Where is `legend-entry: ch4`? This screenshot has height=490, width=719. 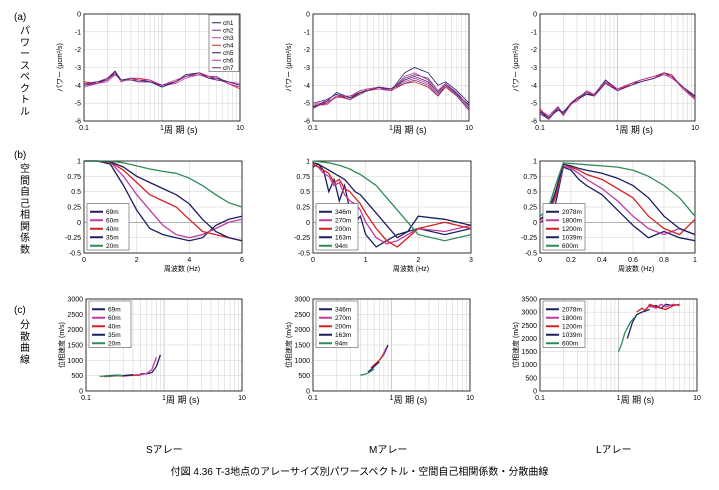
legend-entry: ch4 is located at coordinates (228, 45).